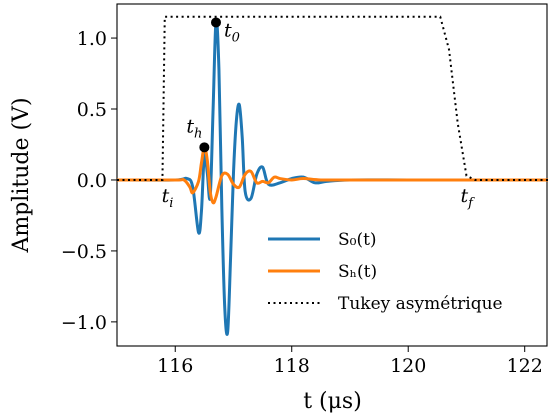  Describe the element at coordinates (84, 252) in the screenshot. I see `y-tick-label: −0.5` at that location.